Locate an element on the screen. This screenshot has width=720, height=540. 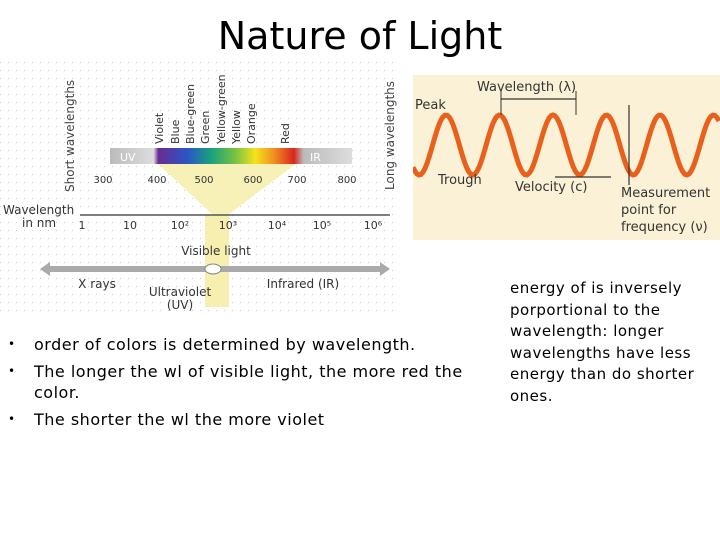
color-label: Violet is located at coordinates (159, 128).